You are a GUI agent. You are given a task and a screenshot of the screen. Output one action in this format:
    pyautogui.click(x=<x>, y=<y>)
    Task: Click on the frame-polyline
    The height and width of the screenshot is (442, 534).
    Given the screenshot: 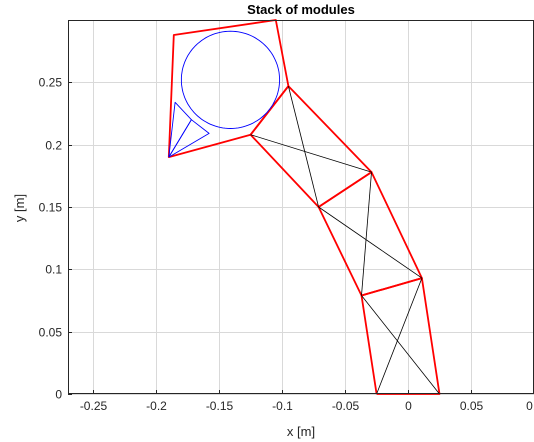 What is the action you would take?
    pyautogui.click(x=228, y=89)
    